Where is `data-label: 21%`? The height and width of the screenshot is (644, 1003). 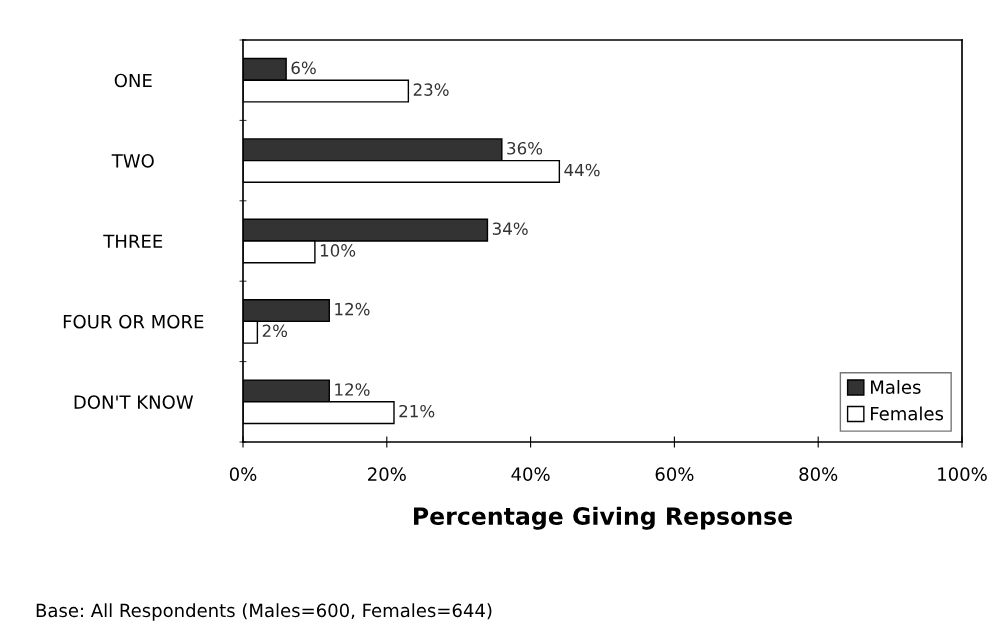 data-label: 21% is located at coordinates (417, 411).